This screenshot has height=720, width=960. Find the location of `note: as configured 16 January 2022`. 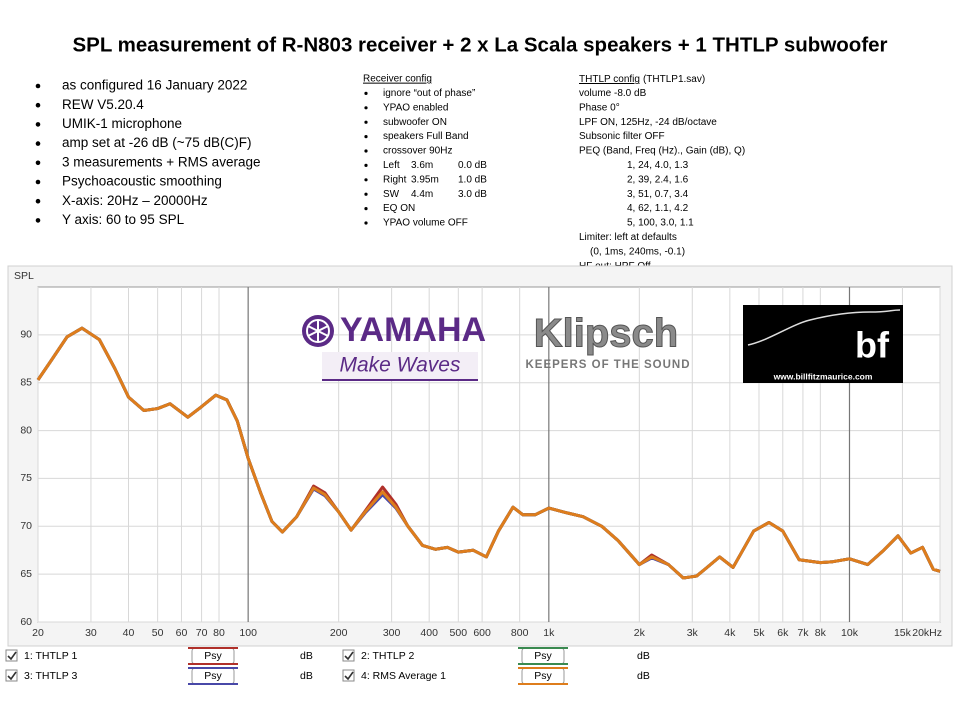

note: as configured 16 January 2022 is located at coordinates (154, 85).